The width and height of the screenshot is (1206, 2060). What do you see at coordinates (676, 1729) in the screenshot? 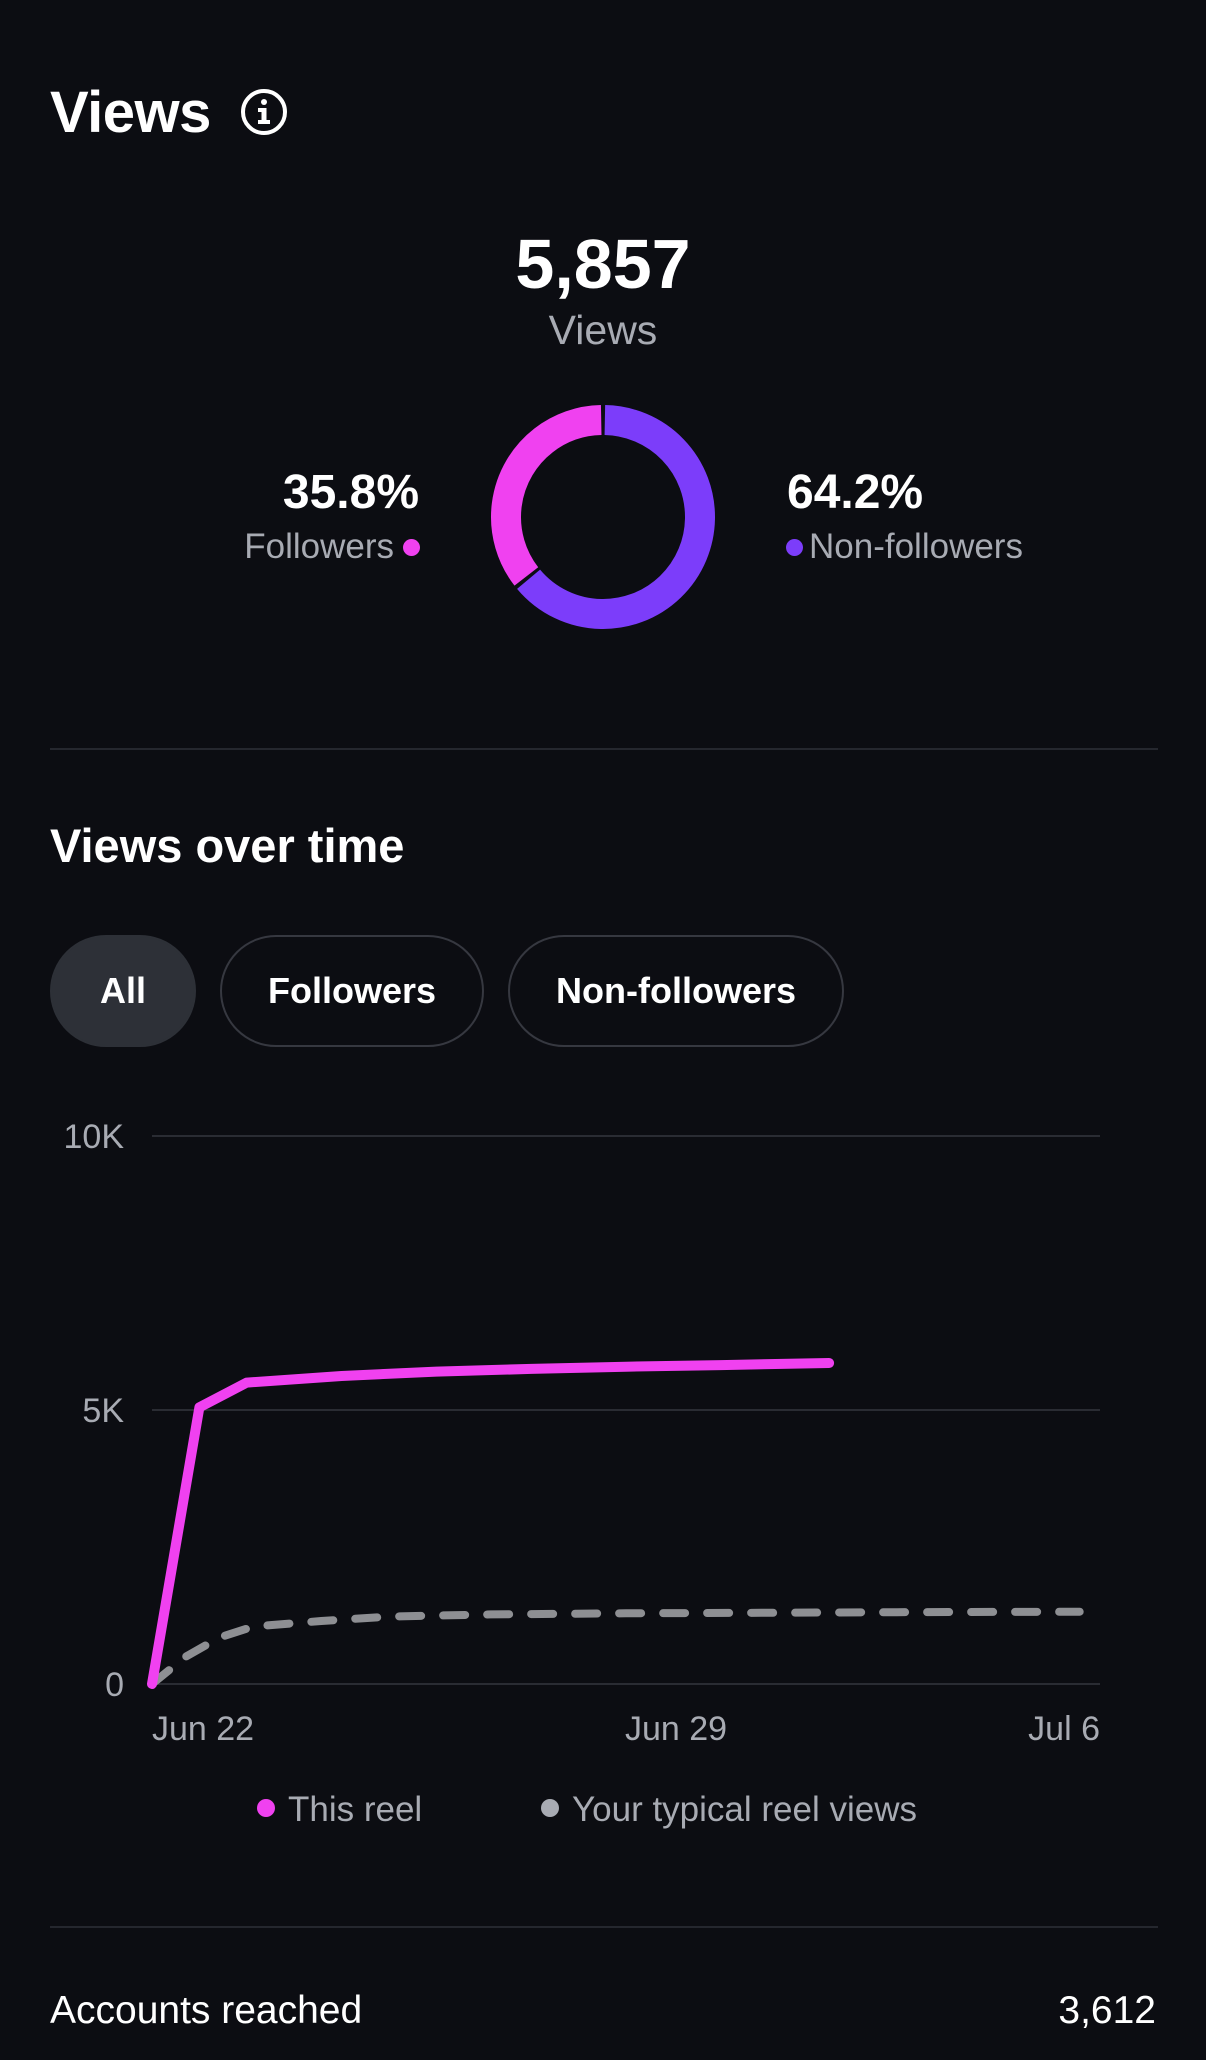
I see `x-tick-label: Jun 29` at bounding box center [676, 1729].